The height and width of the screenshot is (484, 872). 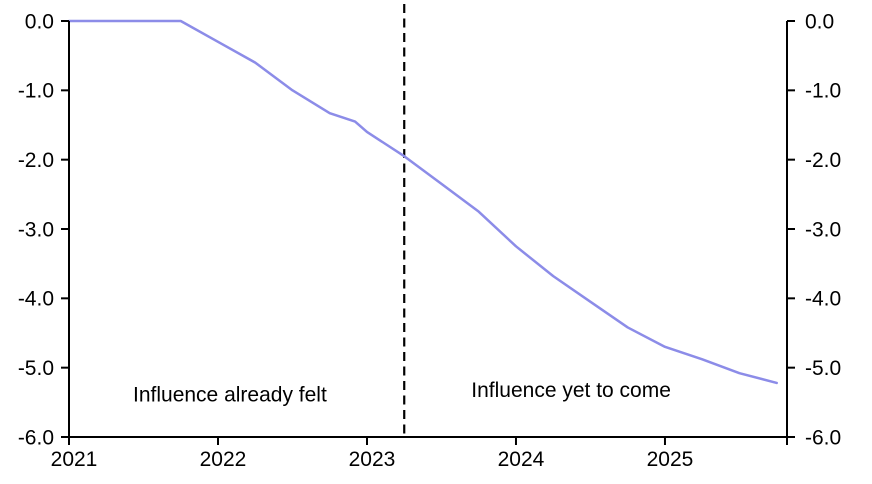 What do you see at coordinates (36, 91) in the screenshot?
I see `y-tick-label-left: -1.0` at bounding box center [36, 91].